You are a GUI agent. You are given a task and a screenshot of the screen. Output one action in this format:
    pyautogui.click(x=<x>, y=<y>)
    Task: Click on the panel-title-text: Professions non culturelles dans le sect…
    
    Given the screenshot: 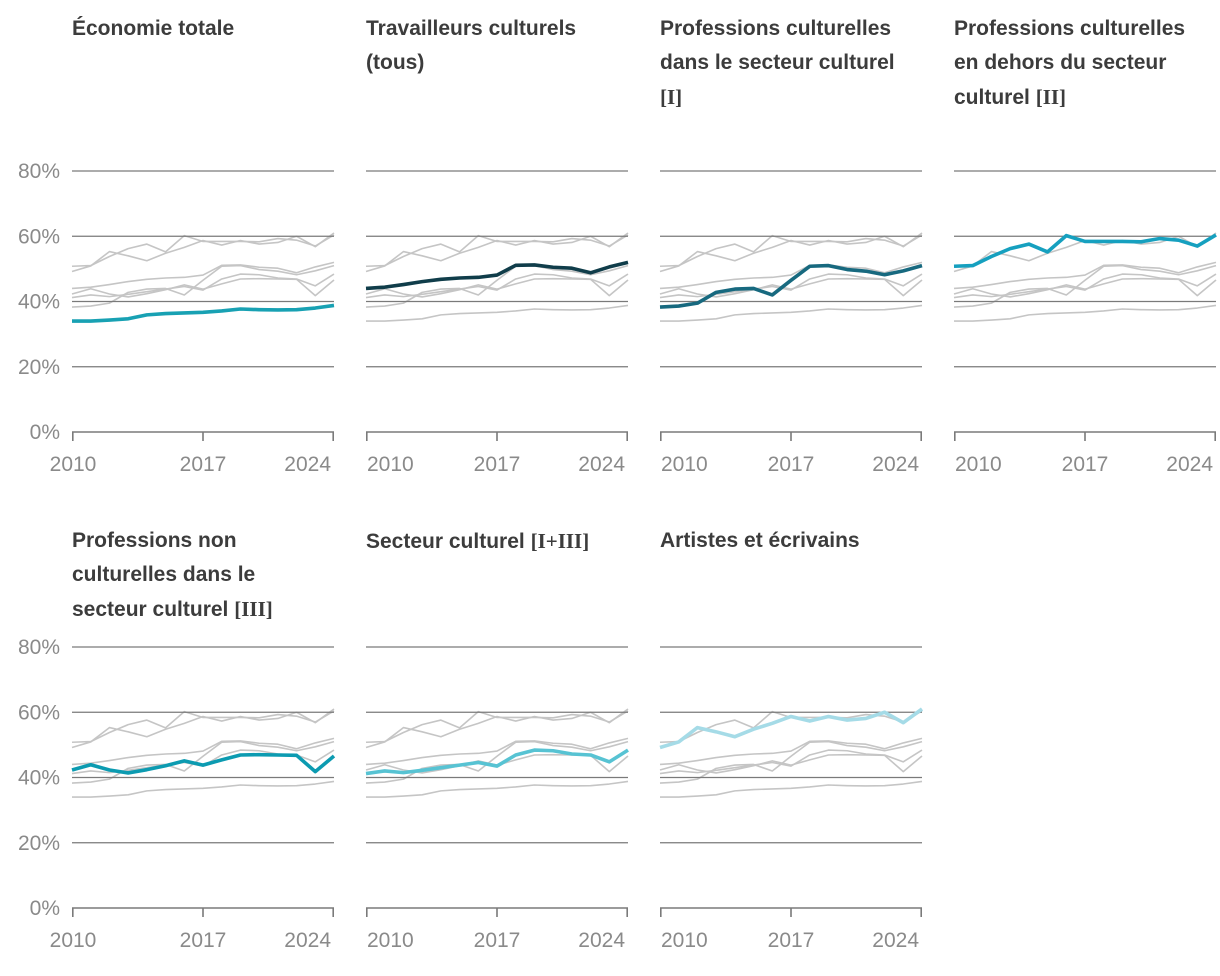 What is the action you would take?
    pyautogui.click(x=164, y=575)
    